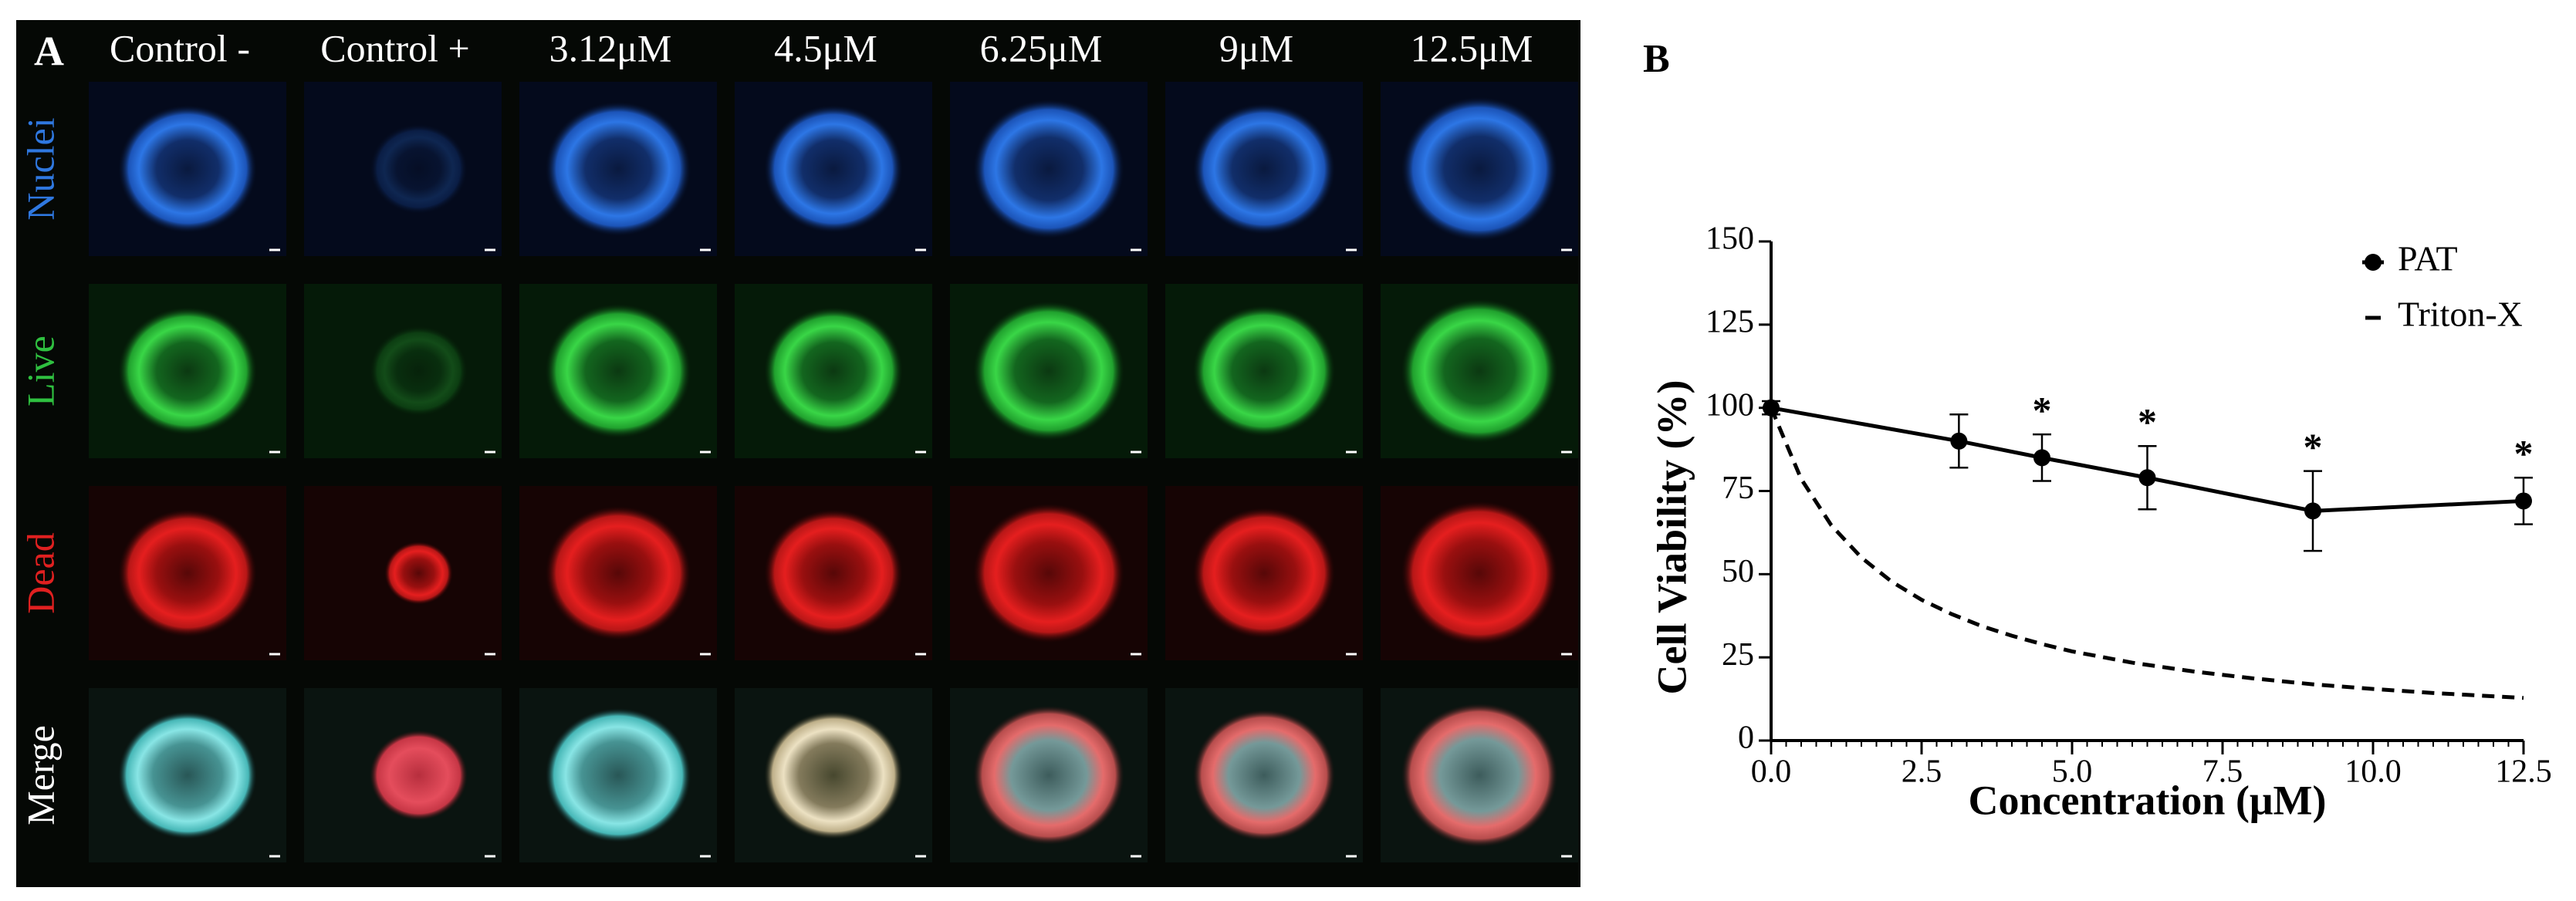  Describe the element at coordinates (1041, 47) in the screenshot. I see `column-label: 6.25μM` at that location.